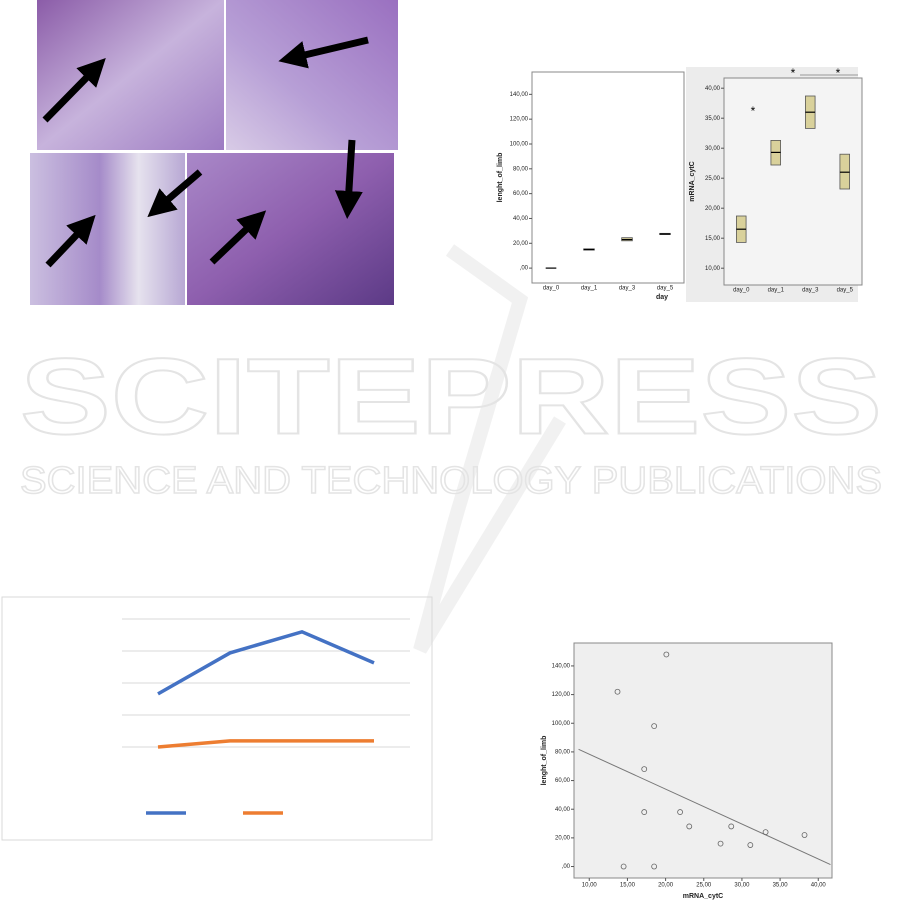 The width and height of the screenshot is (901, 908). I want to click on x-tick-label: 30,00, so click(742, 886).